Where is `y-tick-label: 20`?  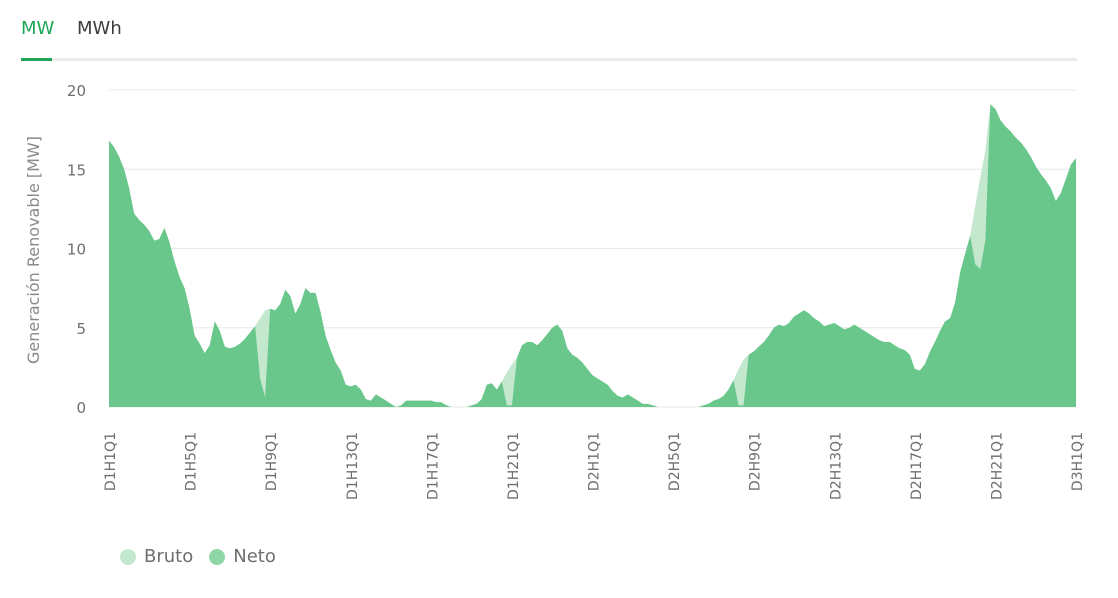
y-tick-label: 20 is located at coordinates (76, 91).